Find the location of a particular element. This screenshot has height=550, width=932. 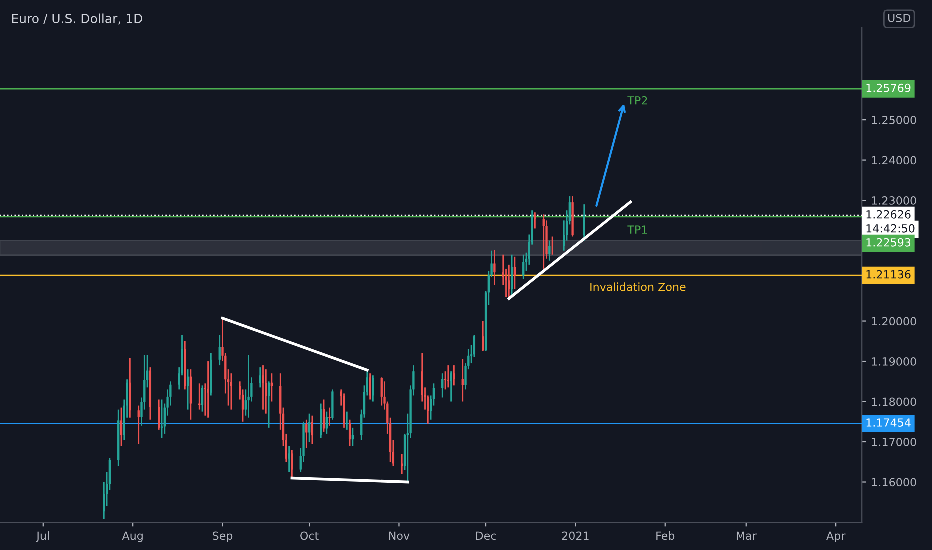

x-tick-label: Apr is located at coordinates (836, 537).